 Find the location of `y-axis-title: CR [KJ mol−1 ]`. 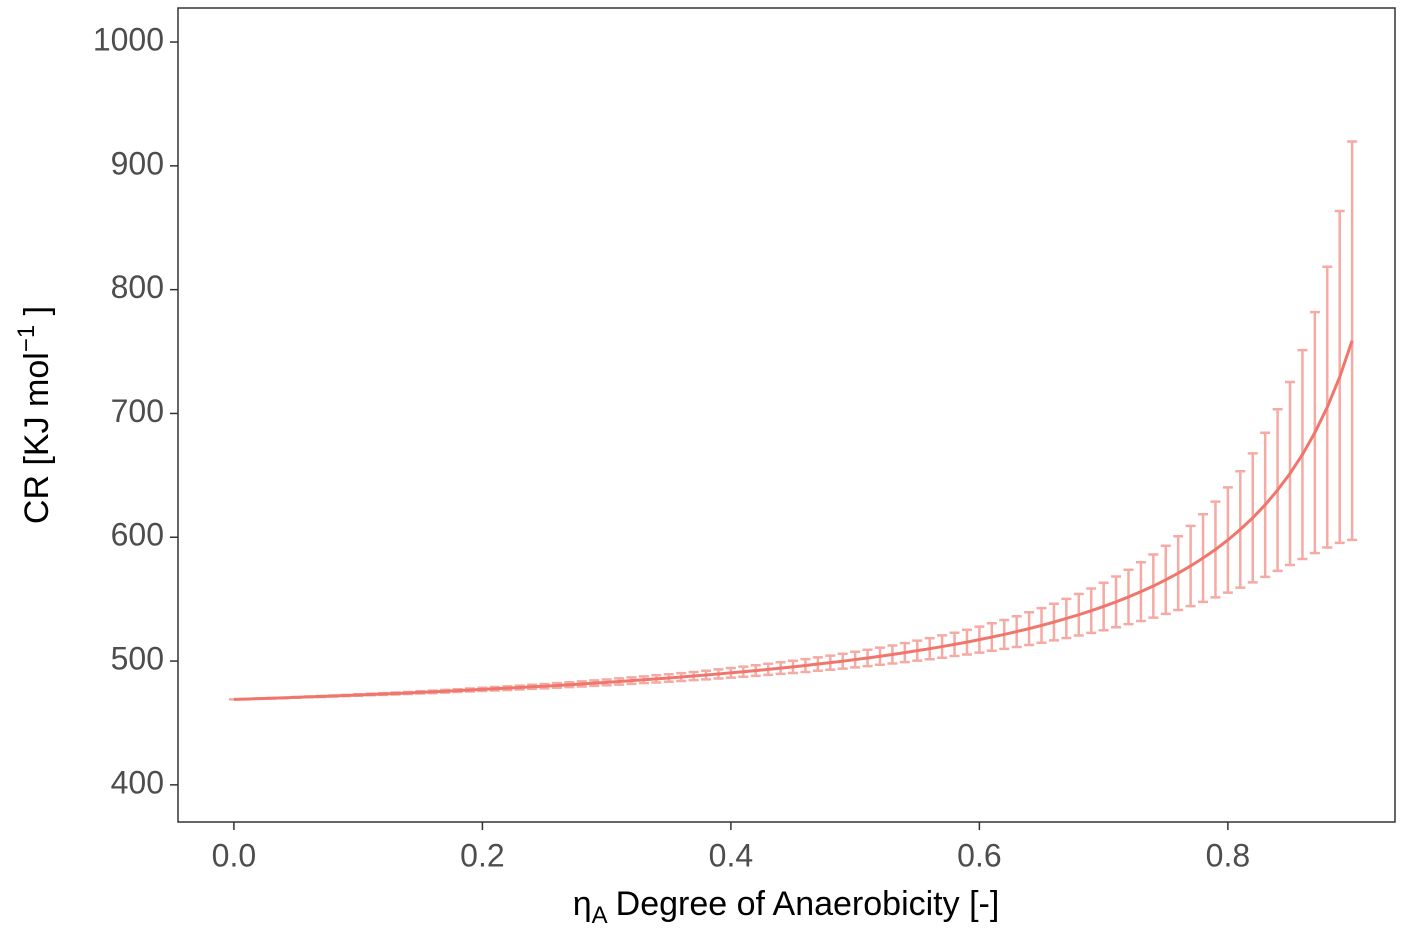

y-axis-title: CR [KJ mol−1 ] is located at coordinates (34, 415).